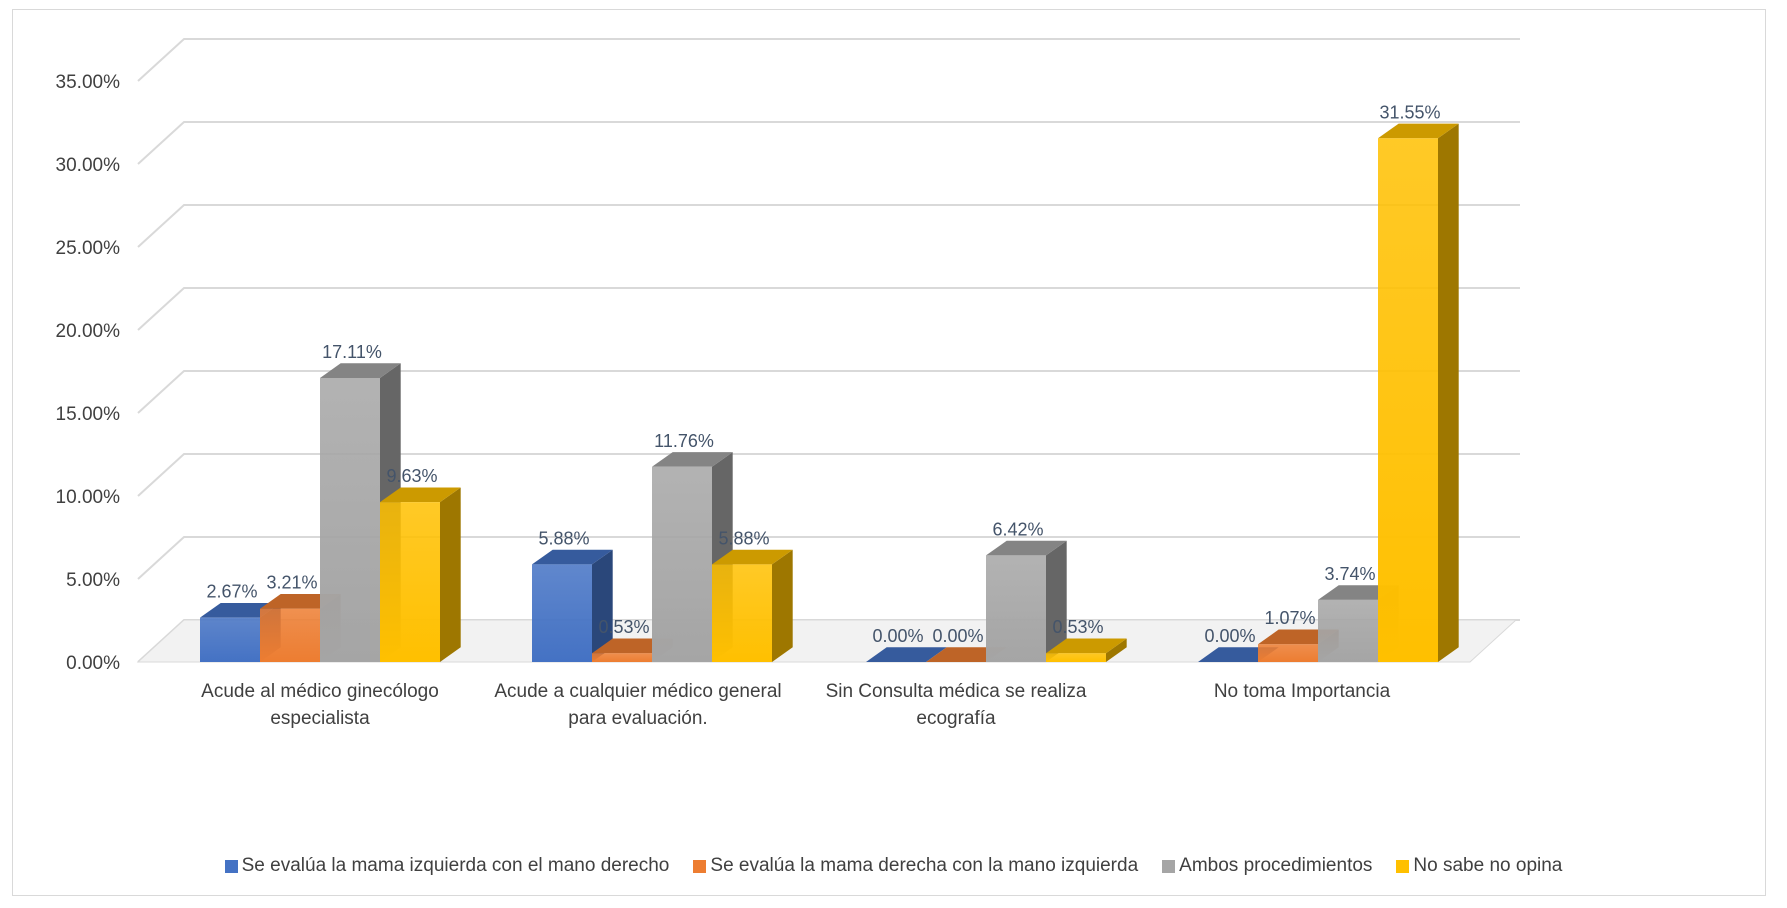  What do you see at coordinates (1349, 574) in the screenshot?
I see `data-label: 3.74%` at bounding box center [1349, 574].